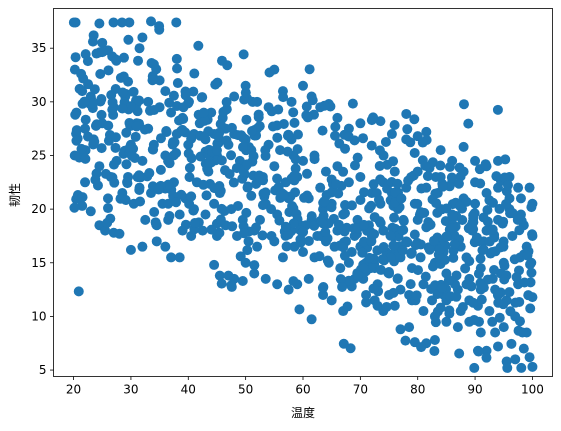 The width and height of the screenshot is (561, 431). Describe the element at coordinates (73, 390) in the screenshot. I see `x-tick-label: 20` at that location.